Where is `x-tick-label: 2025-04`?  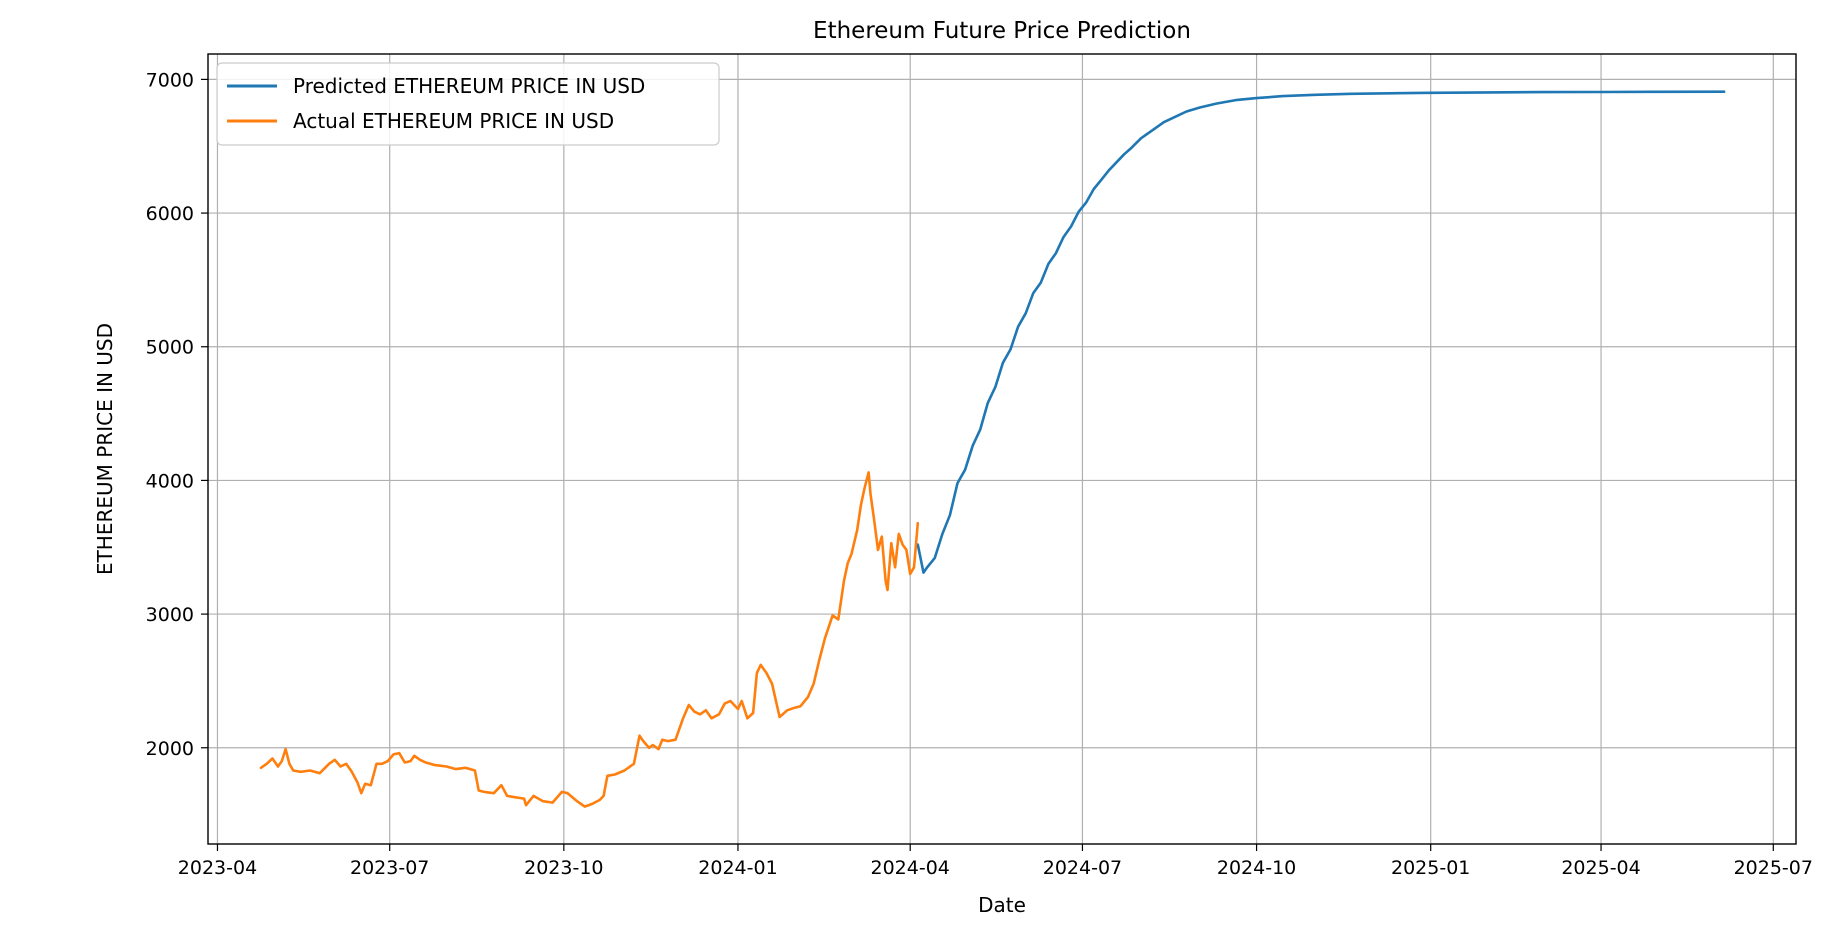
x-tick-label: 2025-04 is located at coordinates (1600, 868).